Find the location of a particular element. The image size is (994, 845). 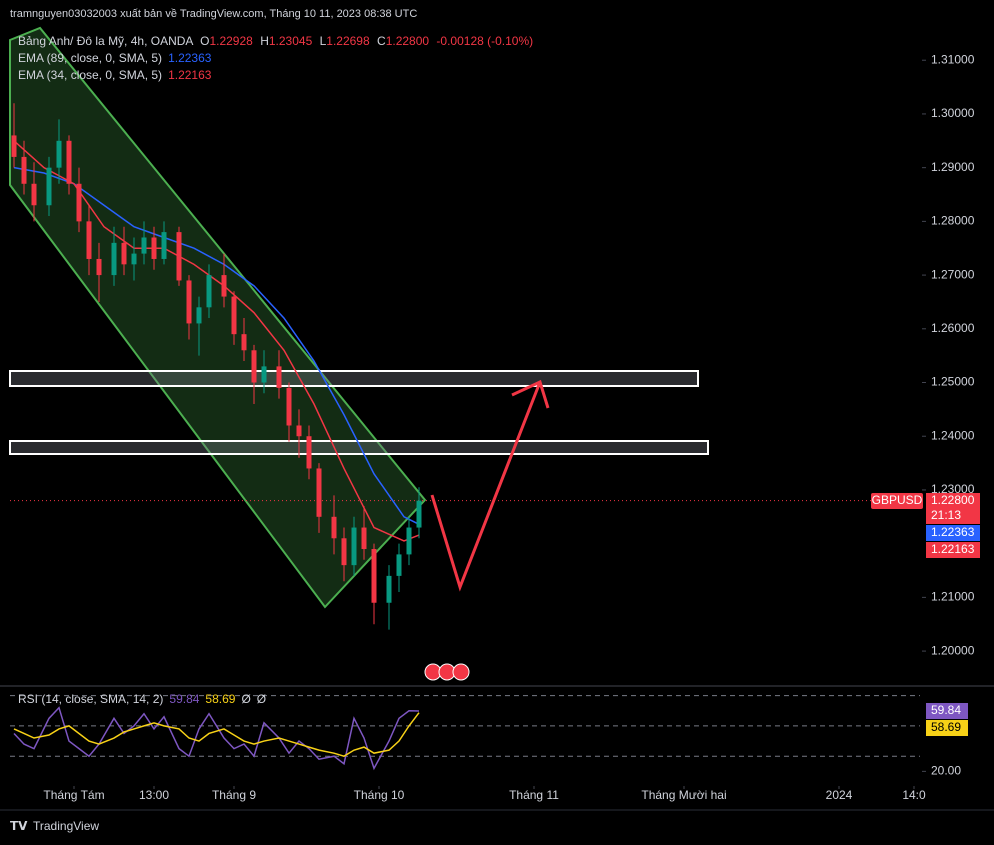

countdown: 21:13 is located at coordinates (946, 515).